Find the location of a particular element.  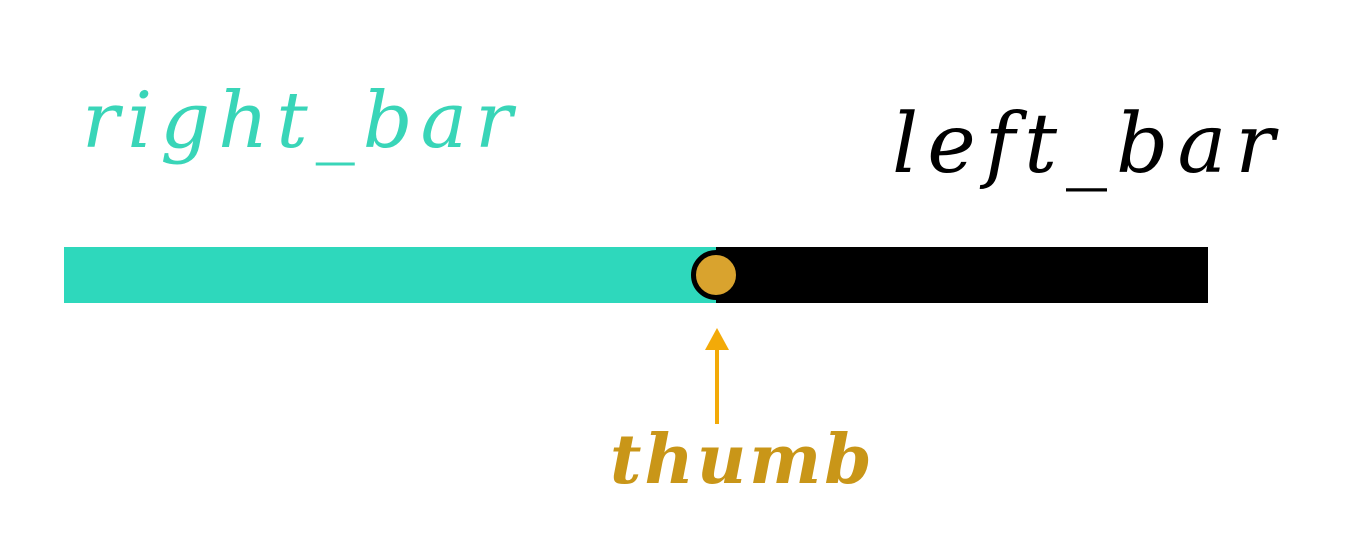

left-bar is located at coordinates (962, 275).